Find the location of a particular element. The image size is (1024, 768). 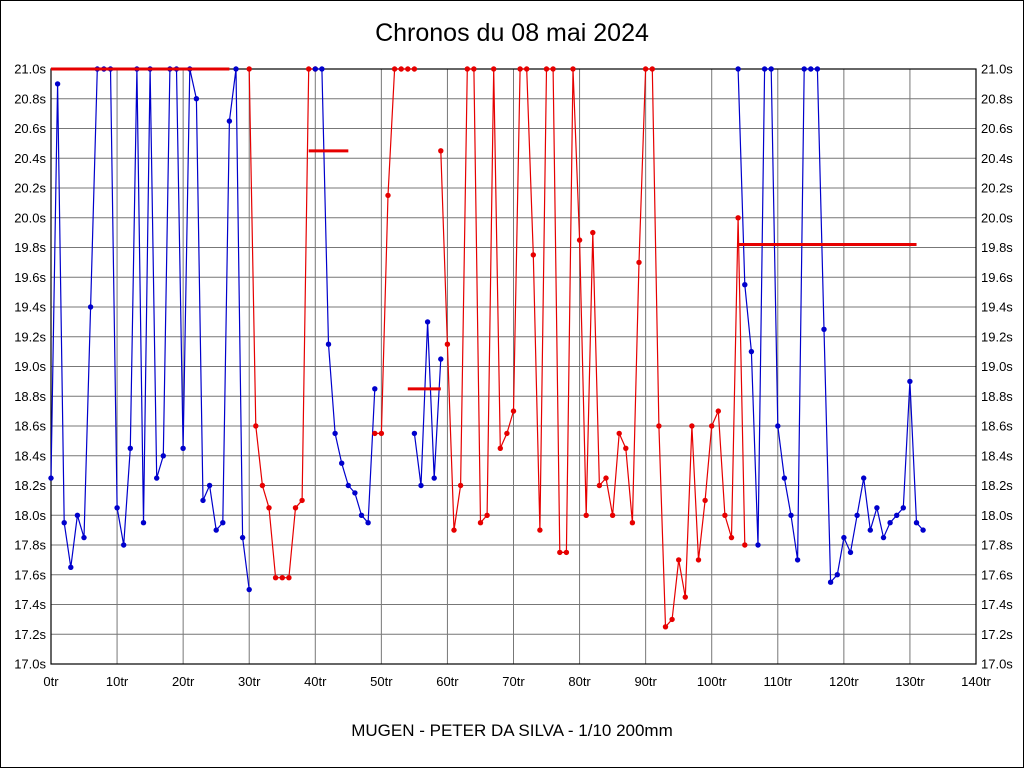

y-tick-label-left: 17.2s is located at coordinates (30, 634).